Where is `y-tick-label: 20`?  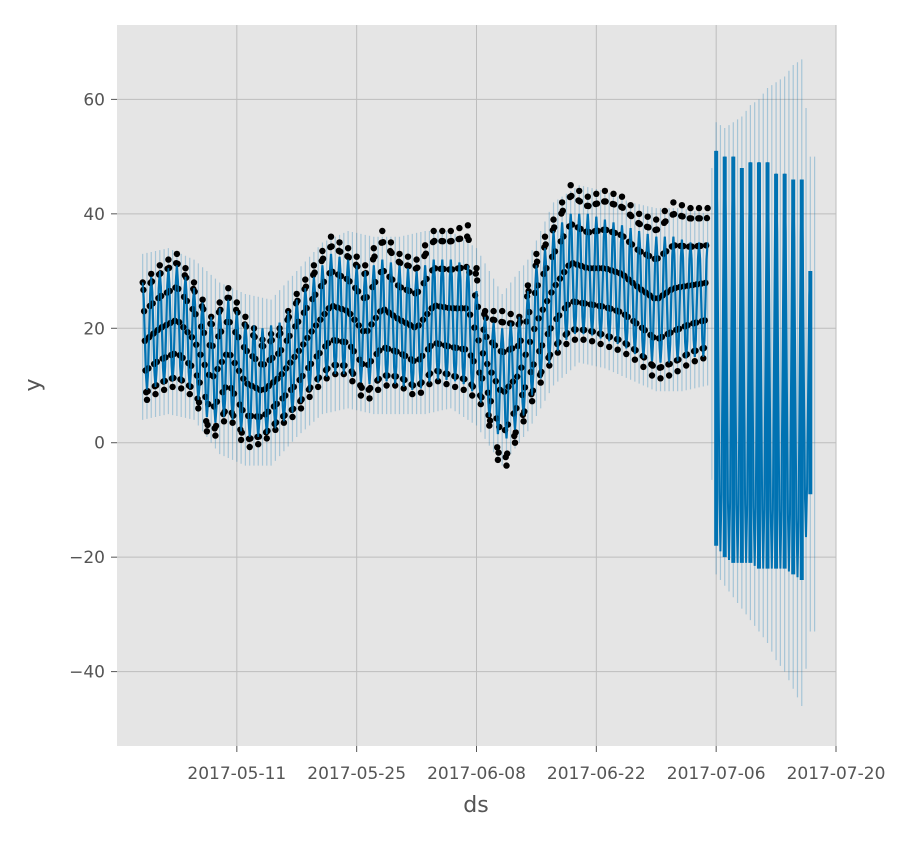
y-tick-label: 20 is located at coordinates (94, 329).